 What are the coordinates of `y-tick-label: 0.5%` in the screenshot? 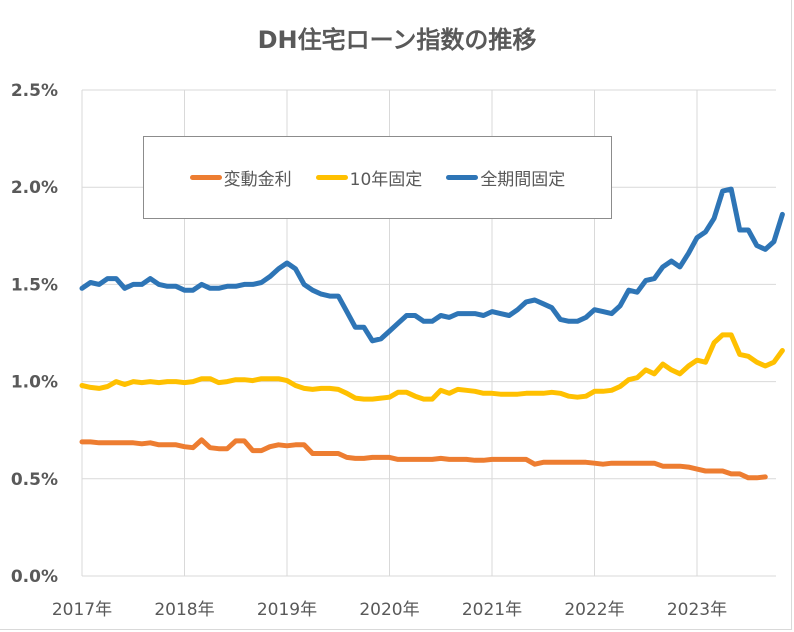 It's located at (34, 480).